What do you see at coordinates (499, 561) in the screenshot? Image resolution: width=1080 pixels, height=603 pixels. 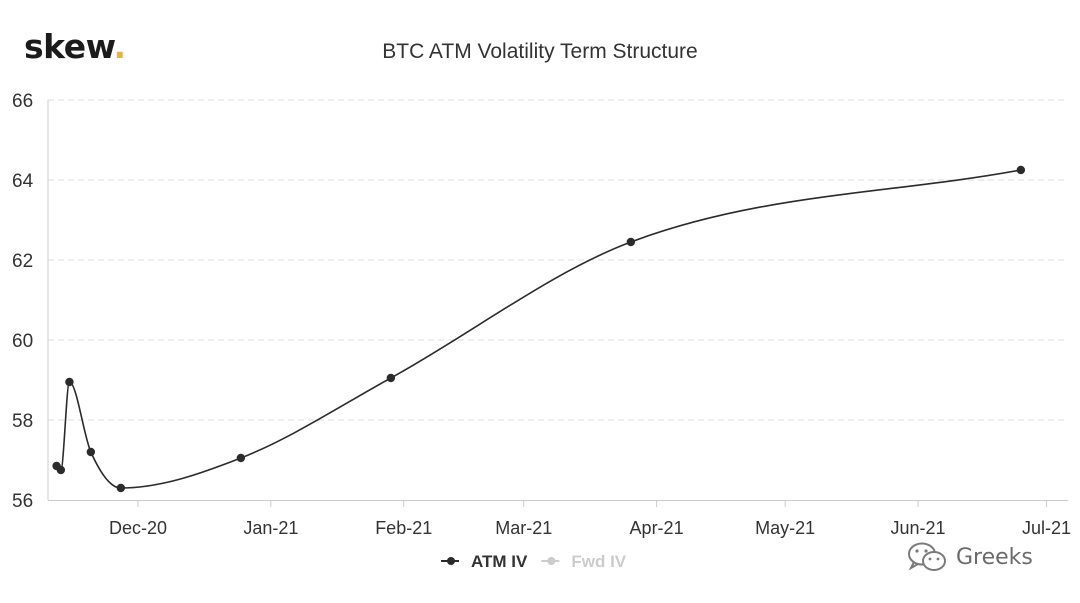 I see `legend-label: ATM IV` at bounding box center [499, 561].